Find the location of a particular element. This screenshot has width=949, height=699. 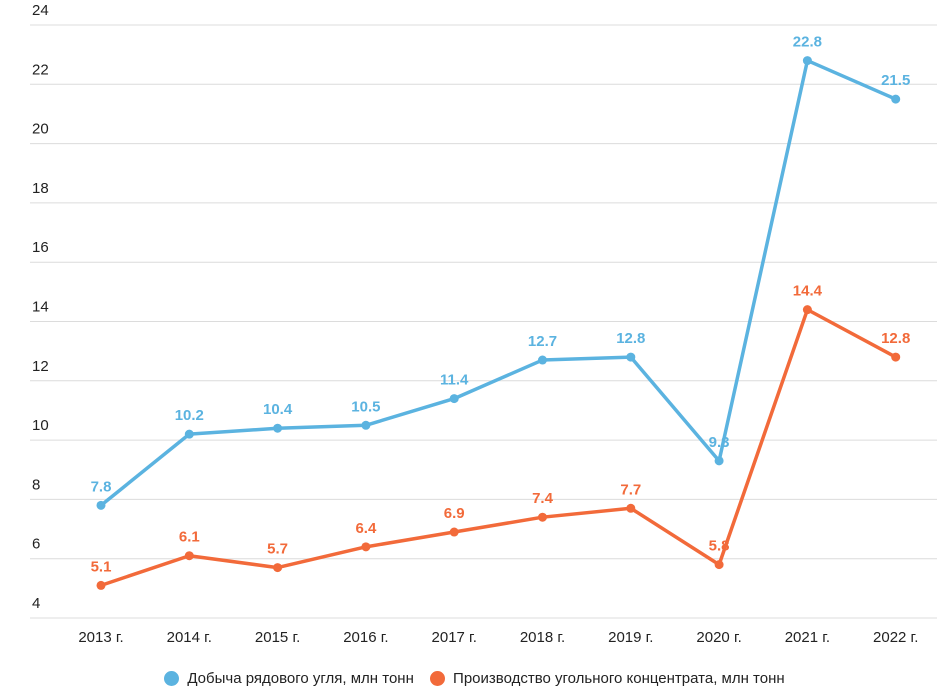

data-label: 14.4 is located at coordinates (808, 291).